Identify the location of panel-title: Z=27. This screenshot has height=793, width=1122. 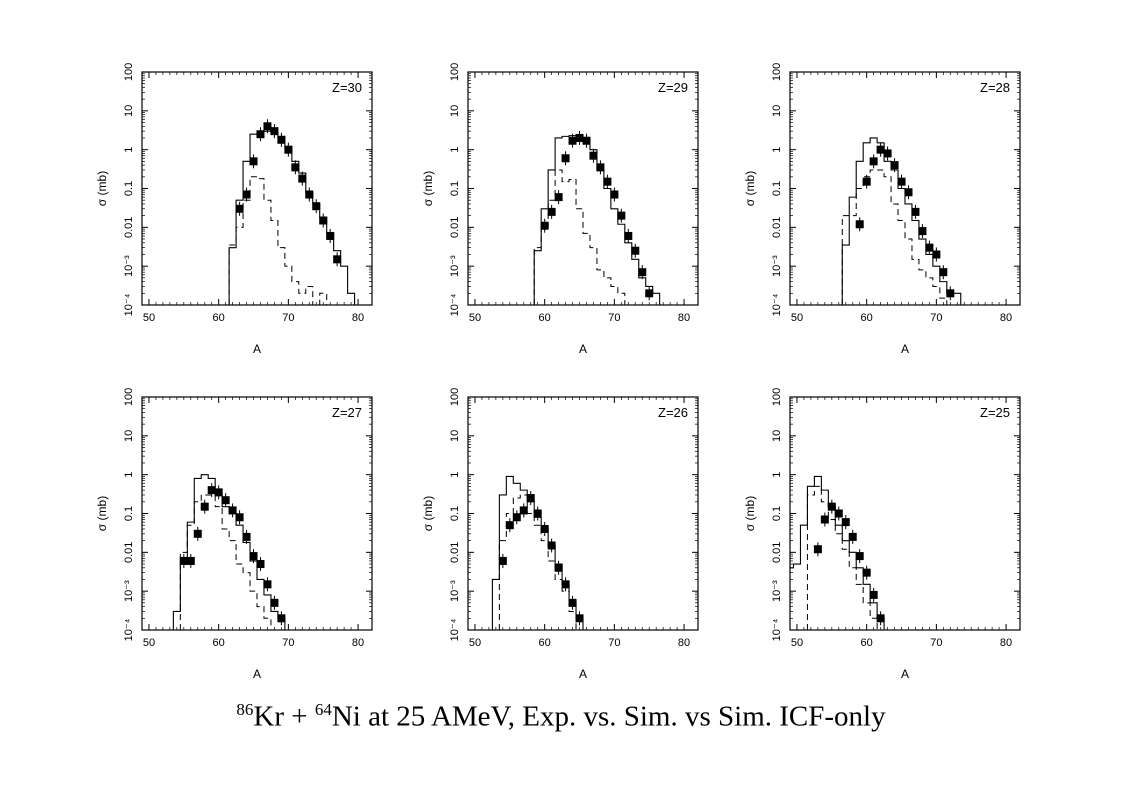
(347, 412).